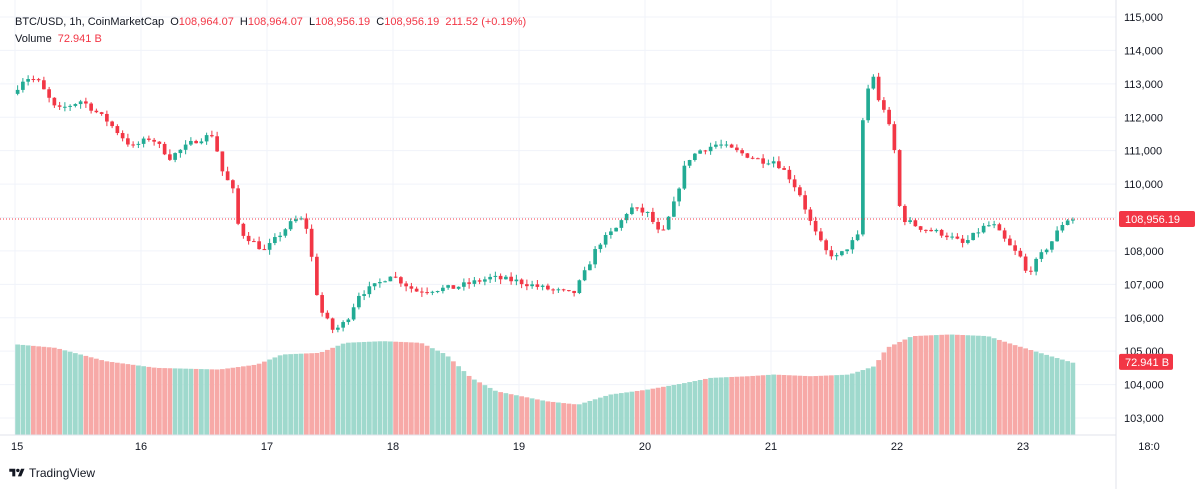 This screenshot has height=489, width=1200. I want to click on high-value: 108,964.07, so click(275, 22).